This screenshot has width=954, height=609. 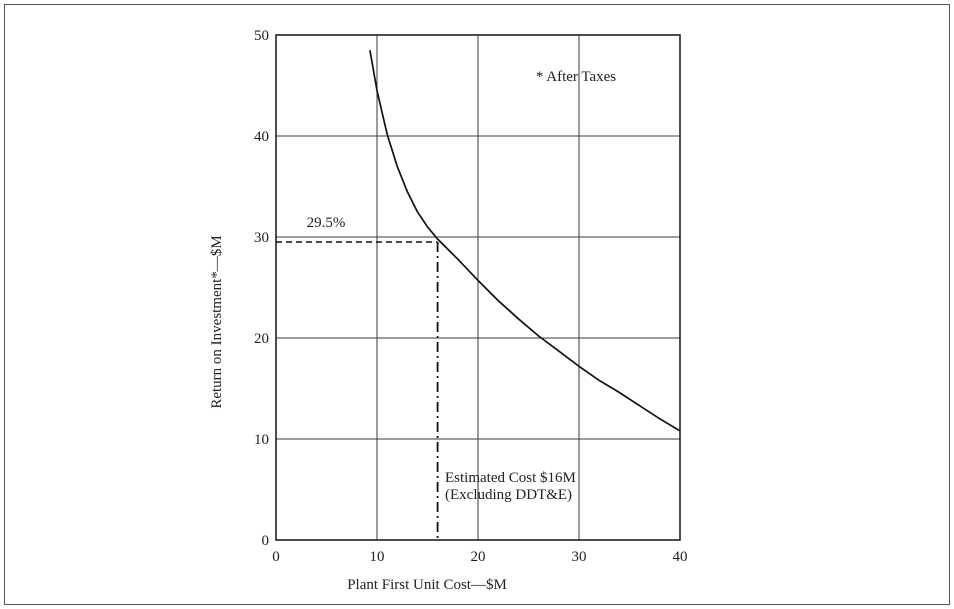 I want to click on x-tick-label: 30, so click(x=579, y=557).